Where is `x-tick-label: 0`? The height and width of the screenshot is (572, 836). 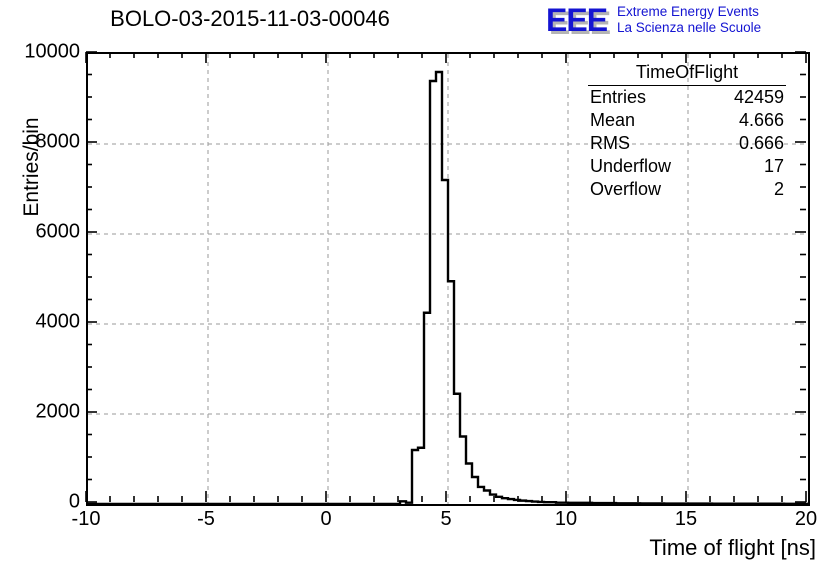
x-tick-label: 0 is located at coordinates (326, 519).